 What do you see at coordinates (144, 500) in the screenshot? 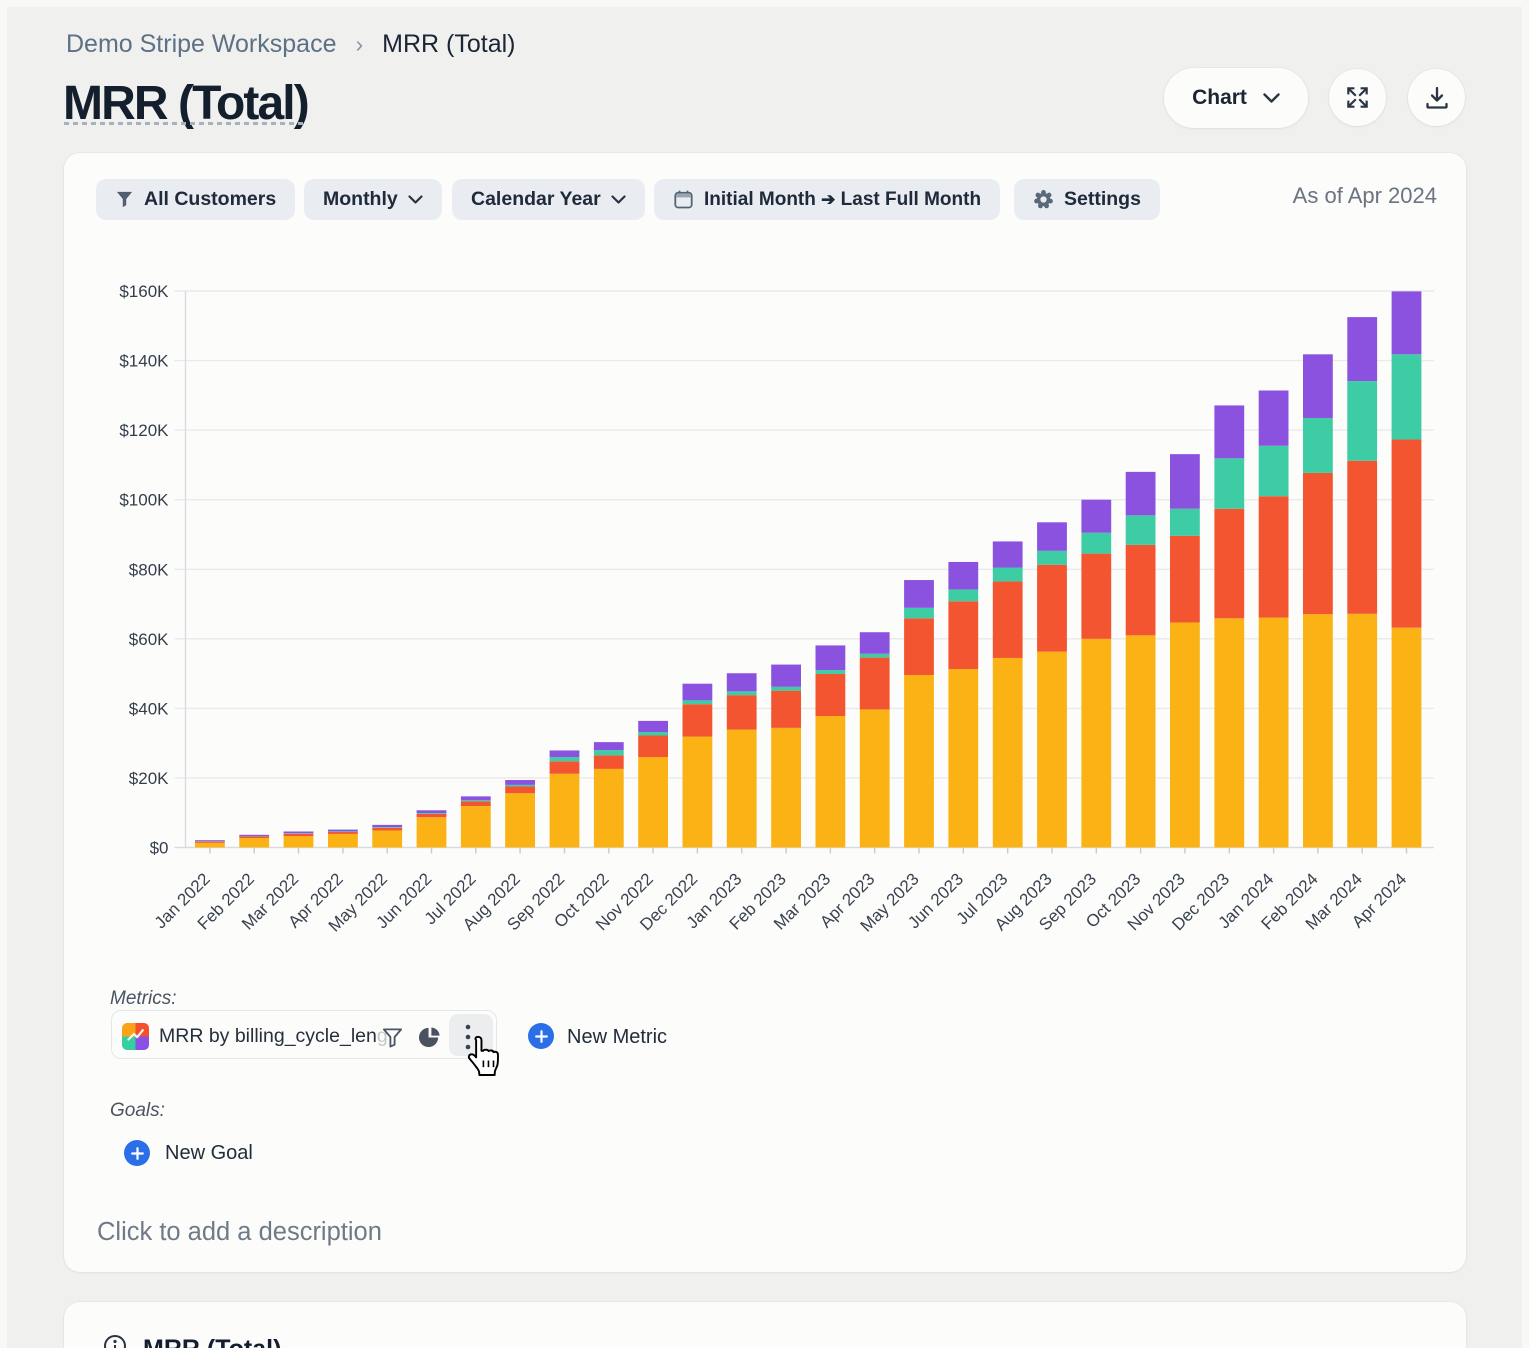
I see `svg-text: $100K` at bounding box center [144, 500].